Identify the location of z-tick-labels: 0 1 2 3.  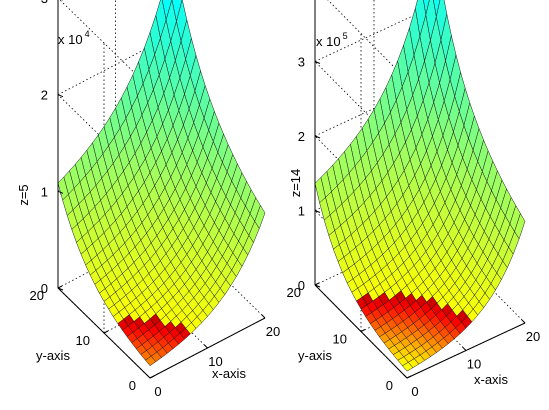
(52, 148).